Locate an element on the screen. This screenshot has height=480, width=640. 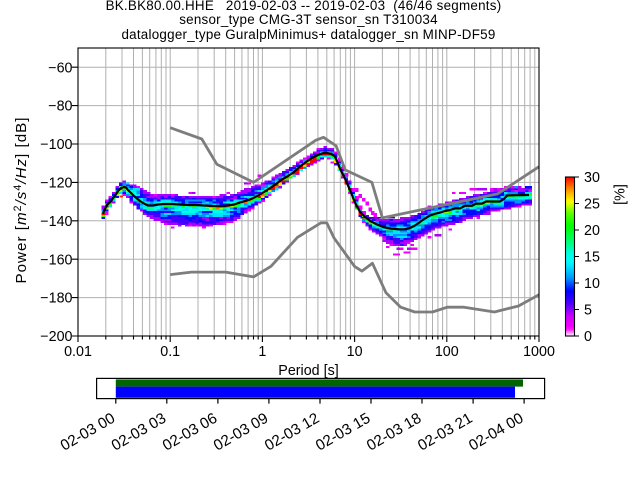
svg-text: 15 is located at coordinates (592, 258).